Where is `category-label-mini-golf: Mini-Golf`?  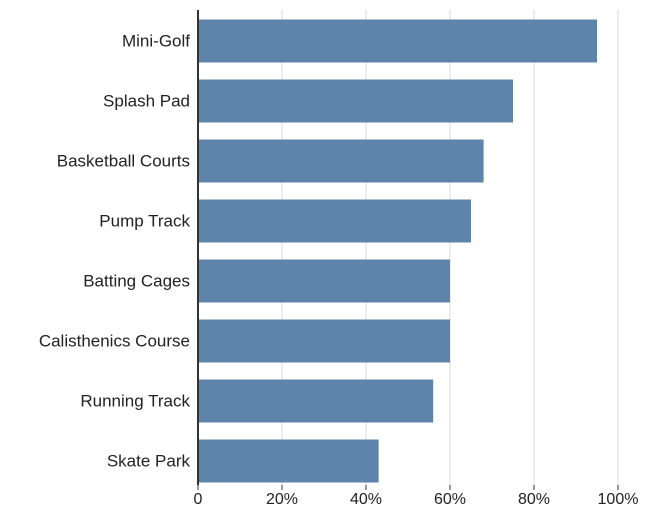
category-label-mini-golf: Mini-Golf is located at coordinates (156, 41).